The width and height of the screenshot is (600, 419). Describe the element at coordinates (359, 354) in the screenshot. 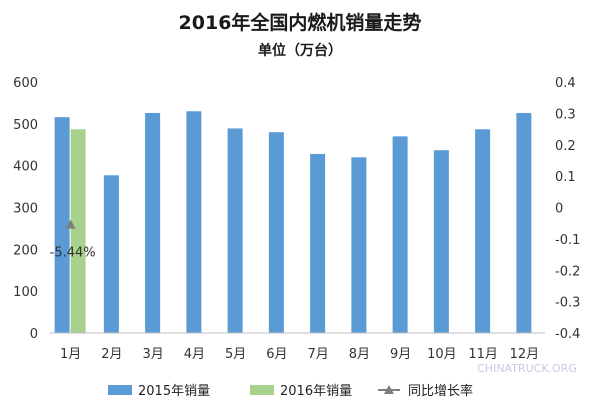

I see `x-tick-label: 8月` at that location.